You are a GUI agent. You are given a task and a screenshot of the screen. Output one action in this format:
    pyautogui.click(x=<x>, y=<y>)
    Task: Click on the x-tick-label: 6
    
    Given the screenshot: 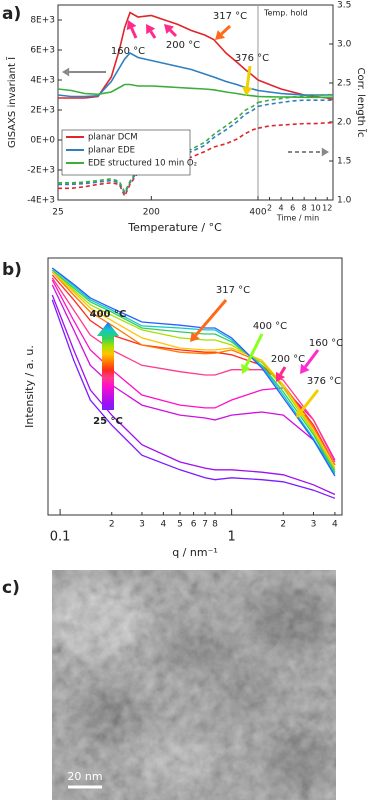 What is the action you would take?
    pyautogui.click(x=194, y=525)
    